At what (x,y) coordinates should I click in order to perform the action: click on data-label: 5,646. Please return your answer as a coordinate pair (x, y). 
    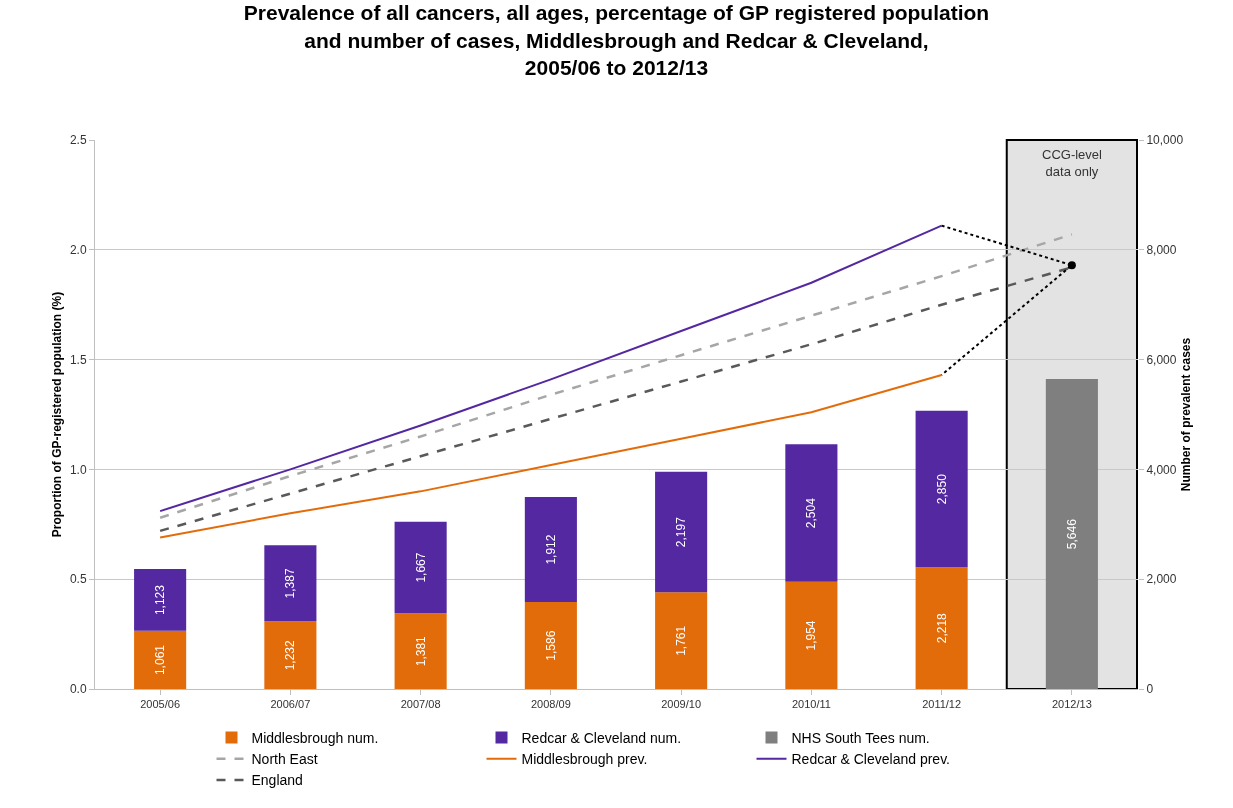
    Looking at the image, I should click on (1071, 534).